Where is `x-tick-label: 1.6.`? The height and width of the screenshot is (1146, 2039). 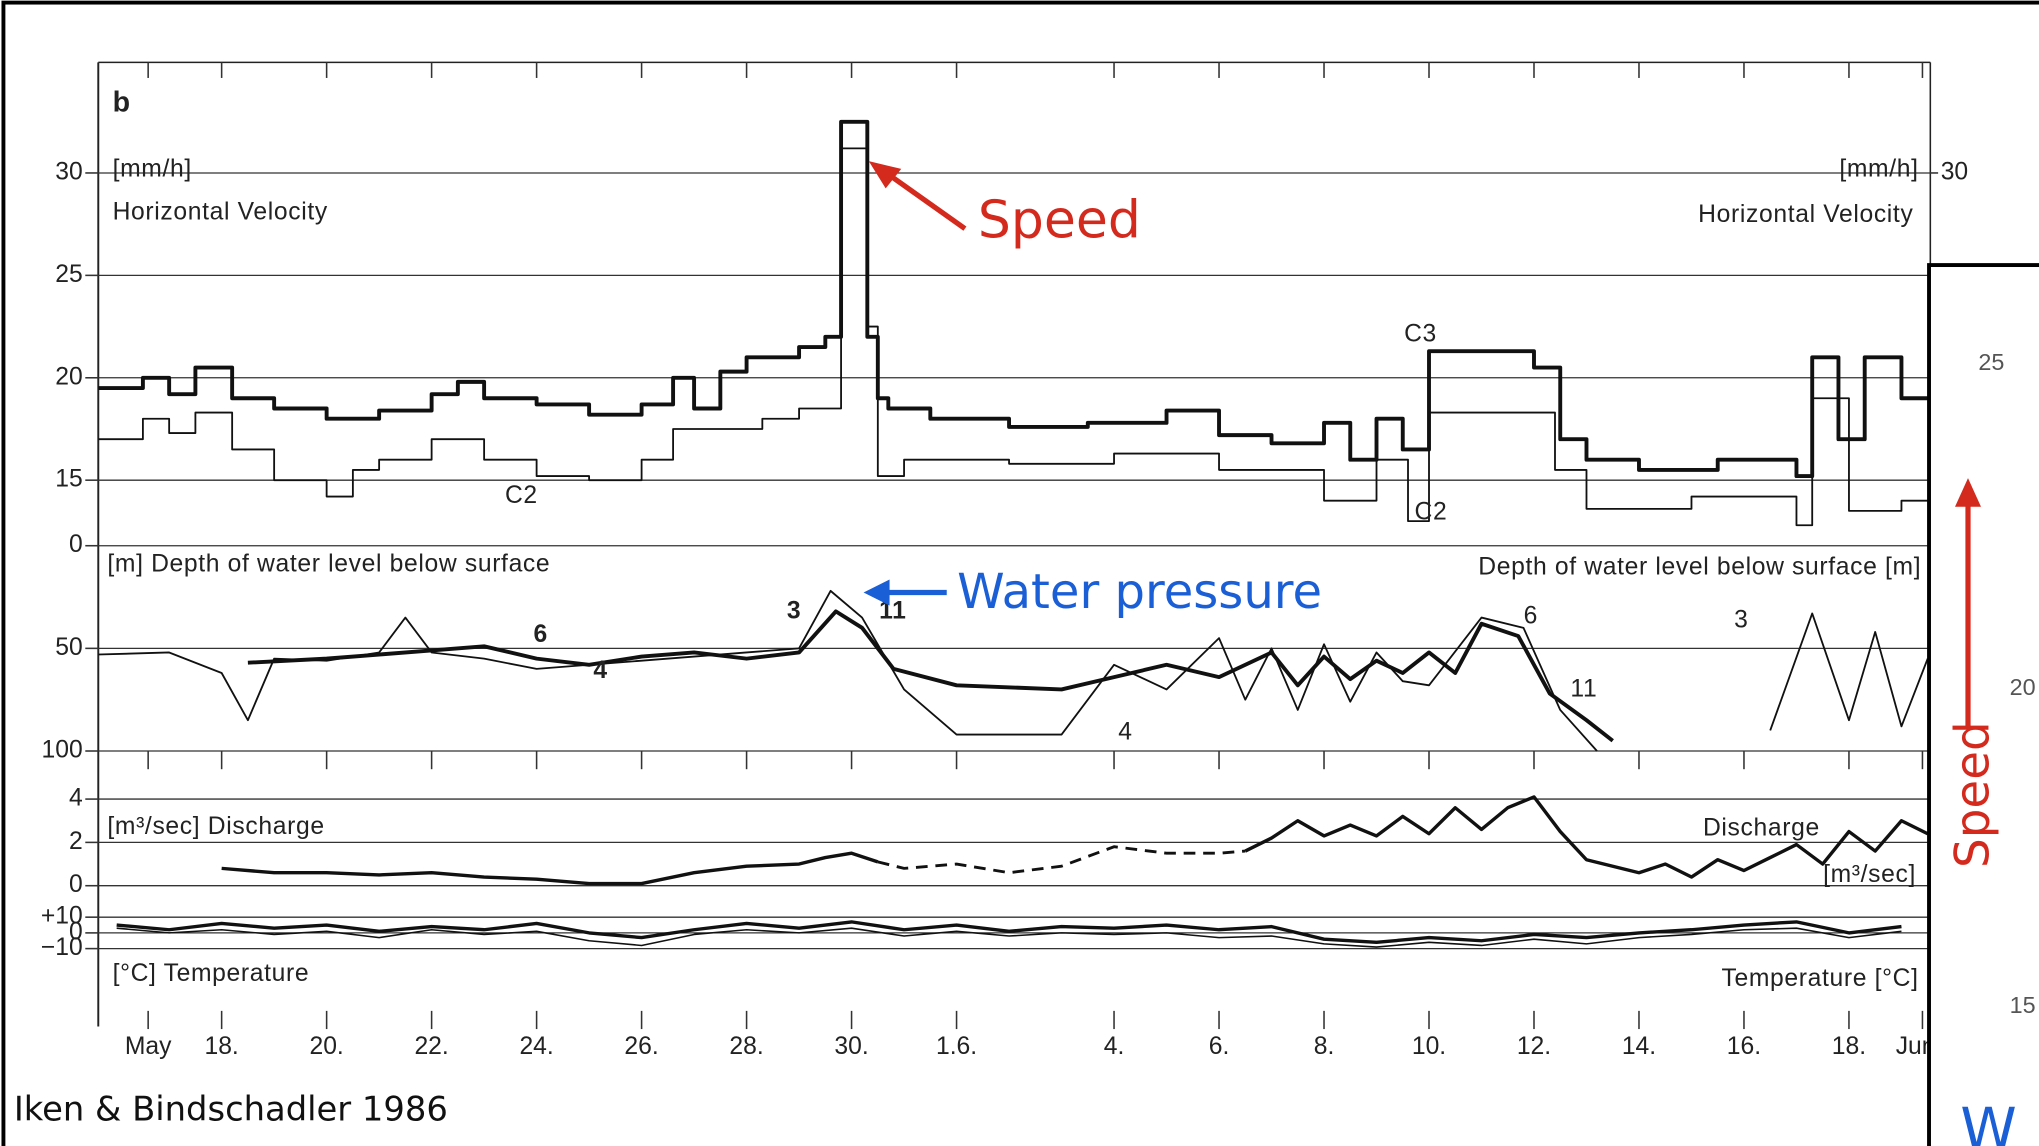
x-tick-label: 1.6. is located at coordinates (956, 1046).